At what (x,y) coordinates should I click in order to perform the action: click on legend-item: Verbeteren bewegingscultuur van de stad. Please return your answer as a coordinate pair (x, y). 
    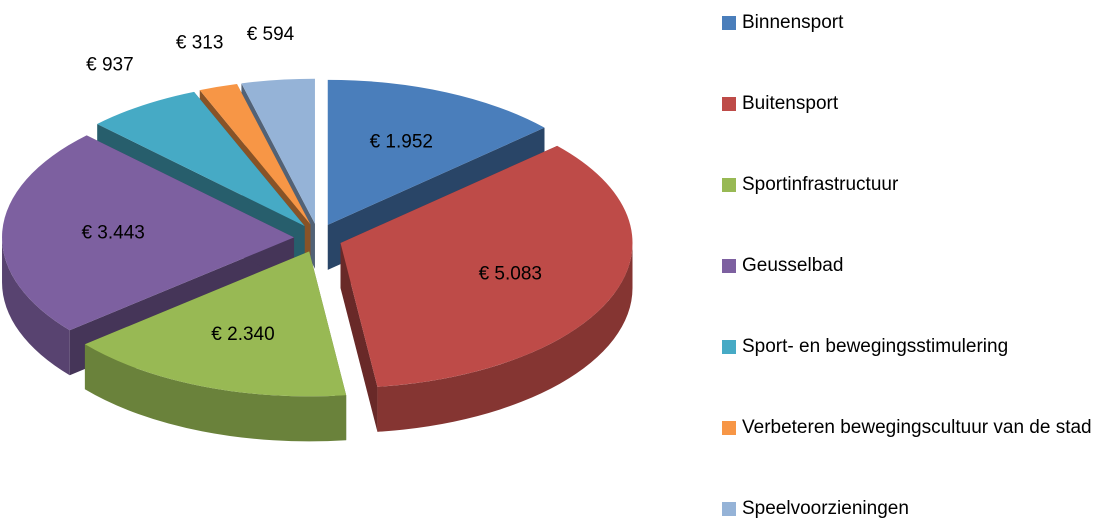
    Looking at the image, I should click on (912, 428).